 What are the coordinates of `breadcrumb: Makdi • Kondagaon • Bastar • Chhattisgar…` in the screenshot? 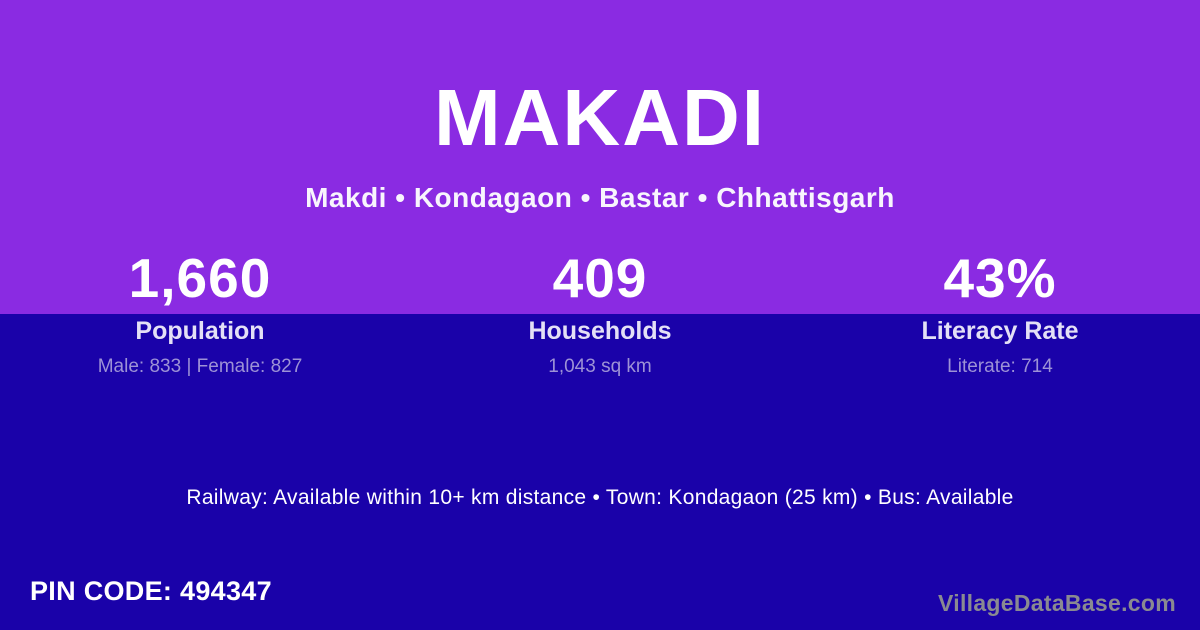 It's located at (600, 197).